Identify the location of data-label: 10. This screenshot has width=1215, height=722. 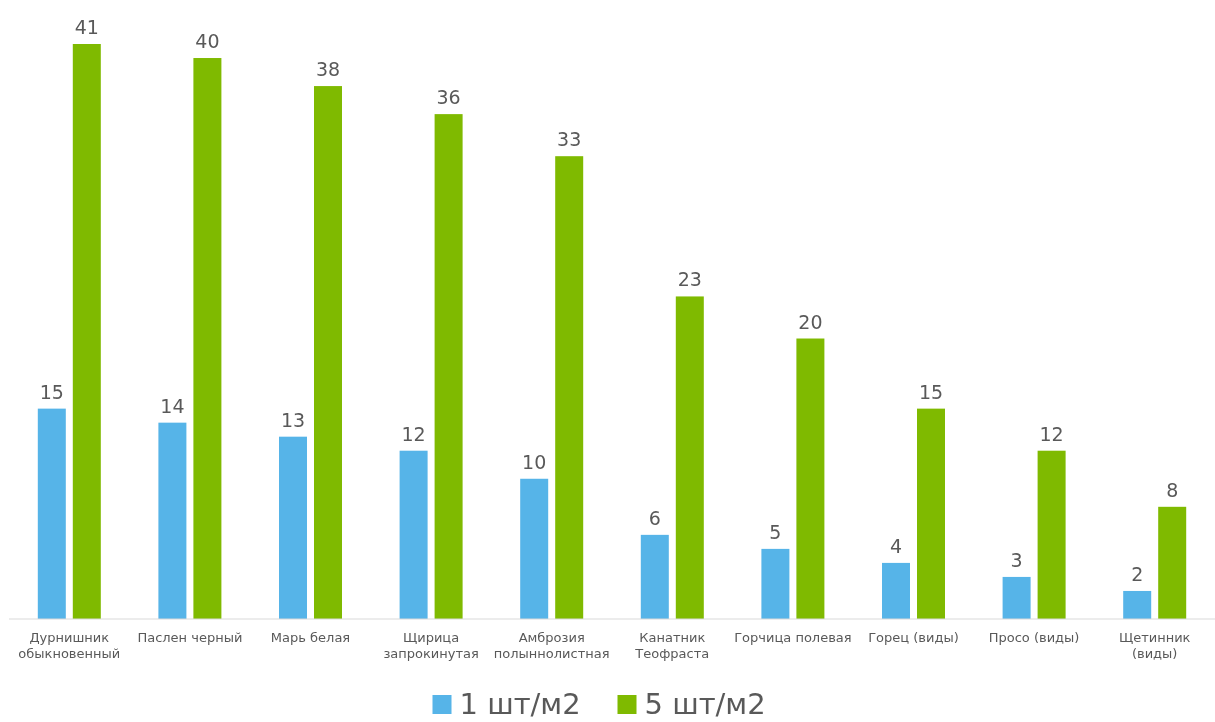
(534, 461).